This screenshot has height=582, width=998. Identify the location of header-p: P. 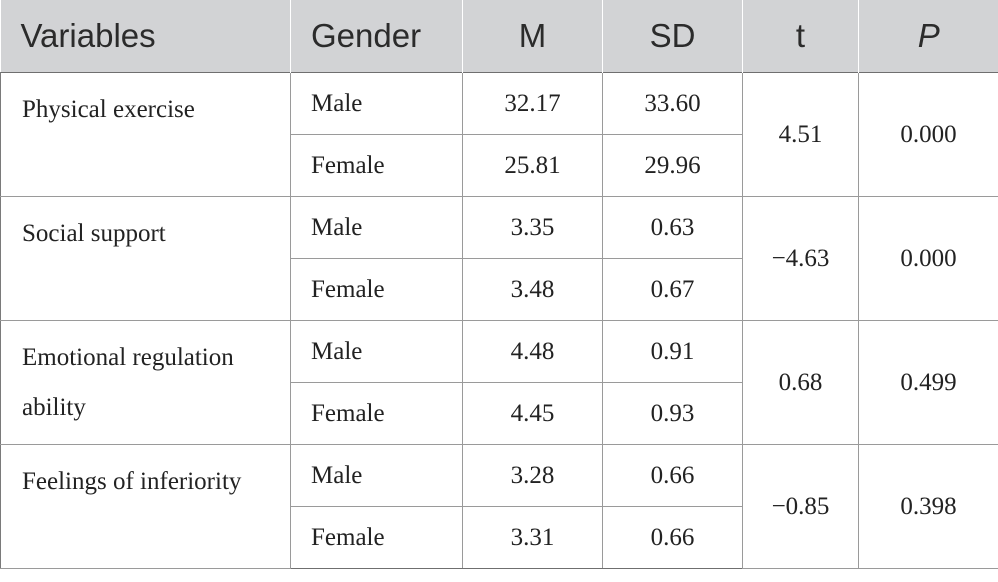
(928, 36).